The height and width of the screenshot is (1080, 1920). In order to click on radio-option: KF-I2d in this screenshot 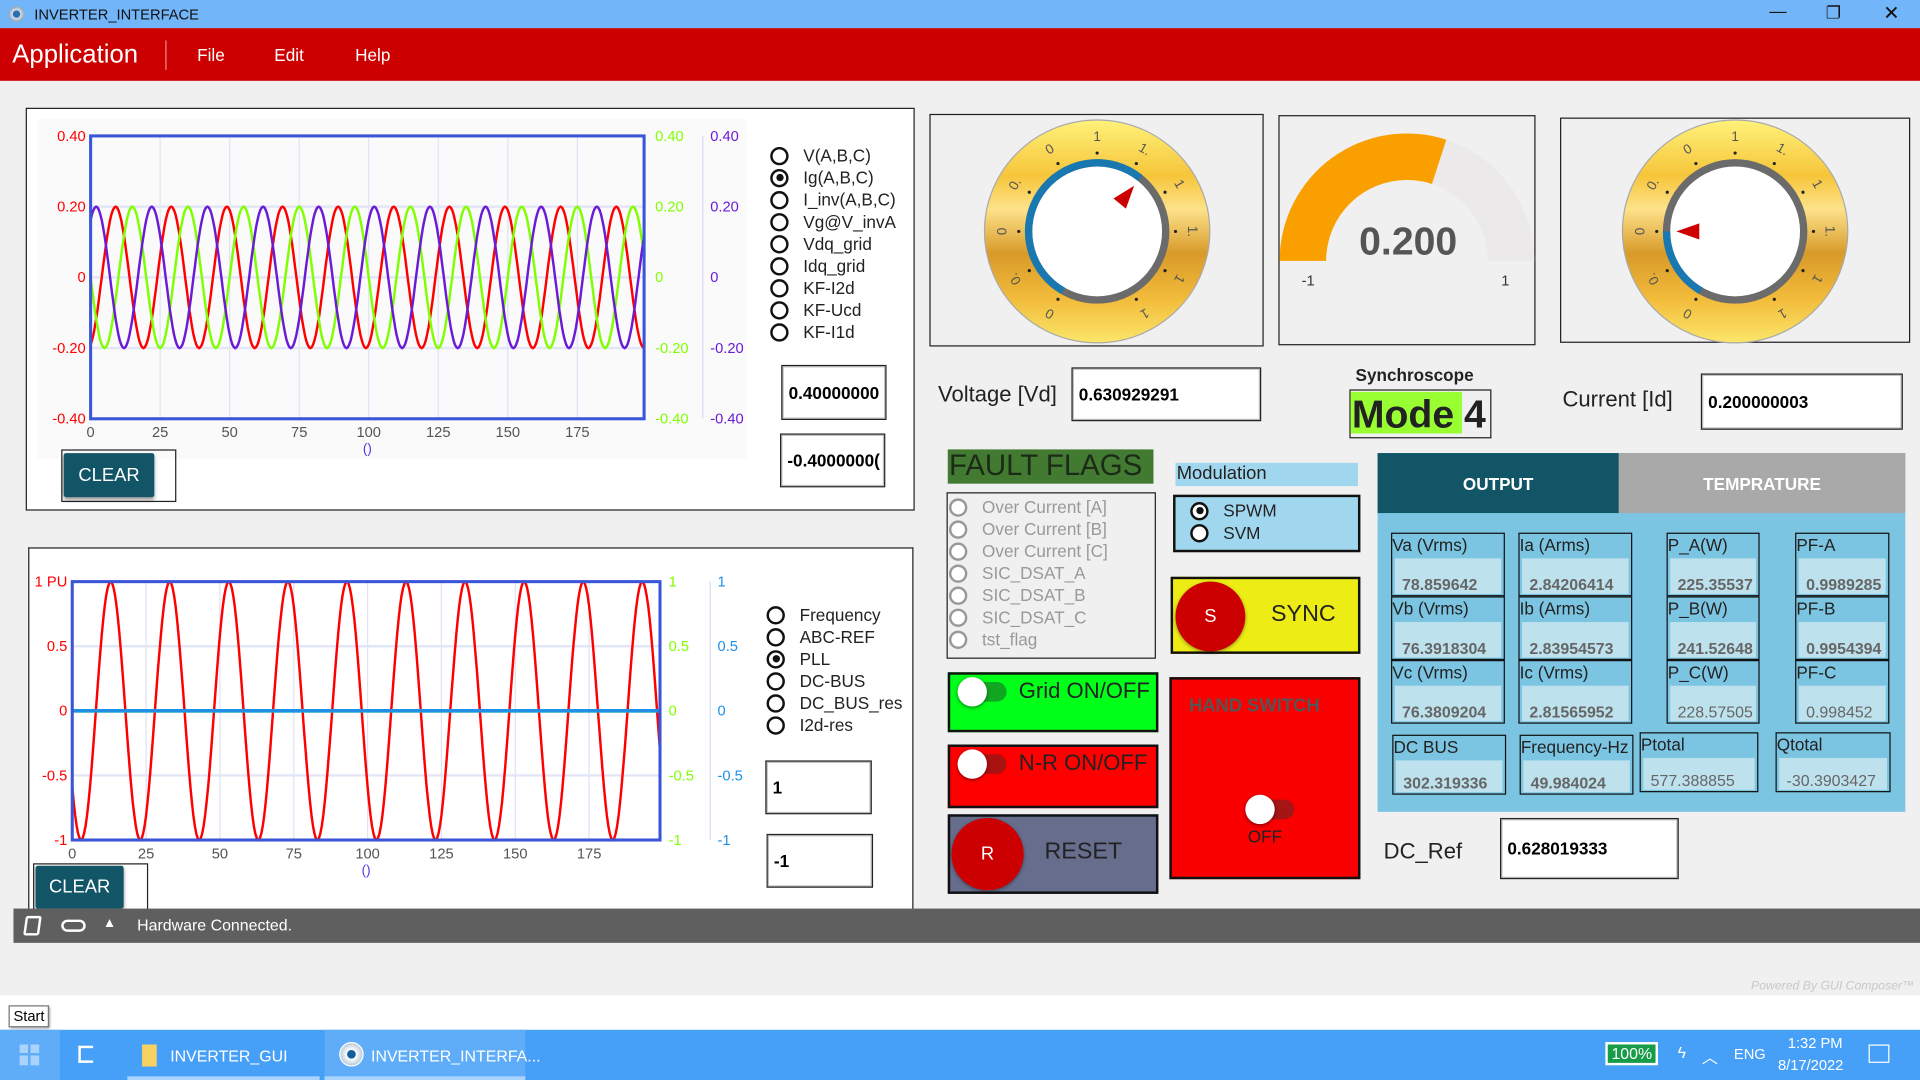, I will do `click(833, 288)`.